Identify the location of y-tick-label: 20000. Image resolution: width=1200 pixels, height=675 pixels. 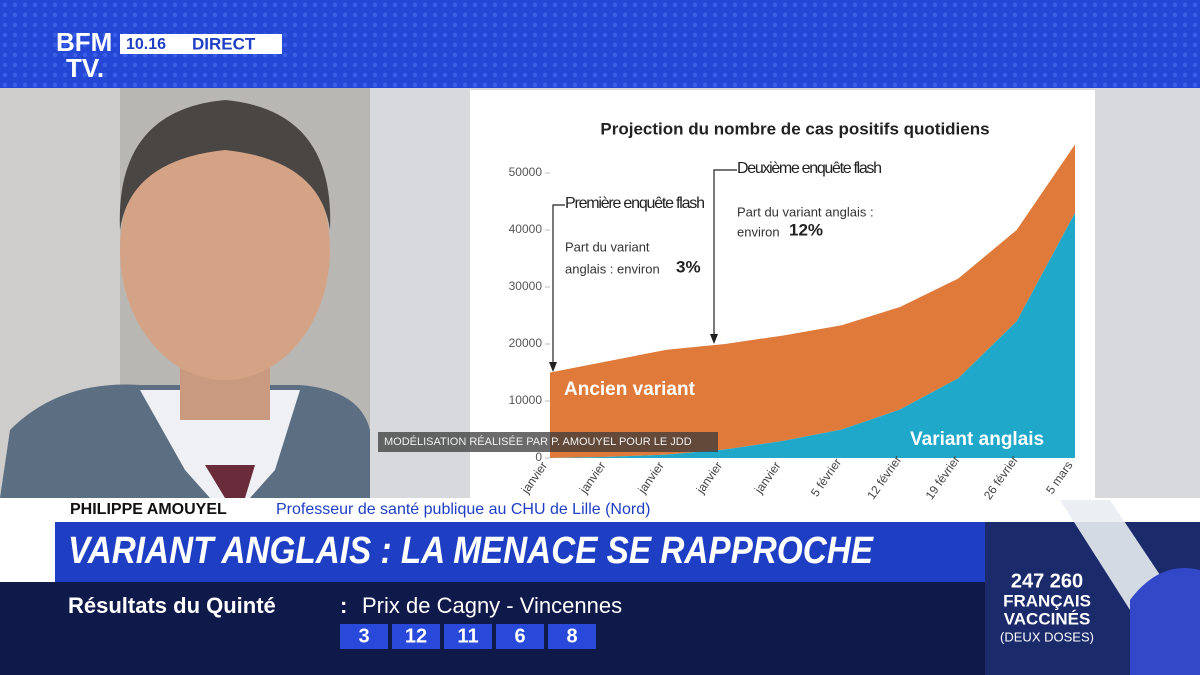
(526, 343).